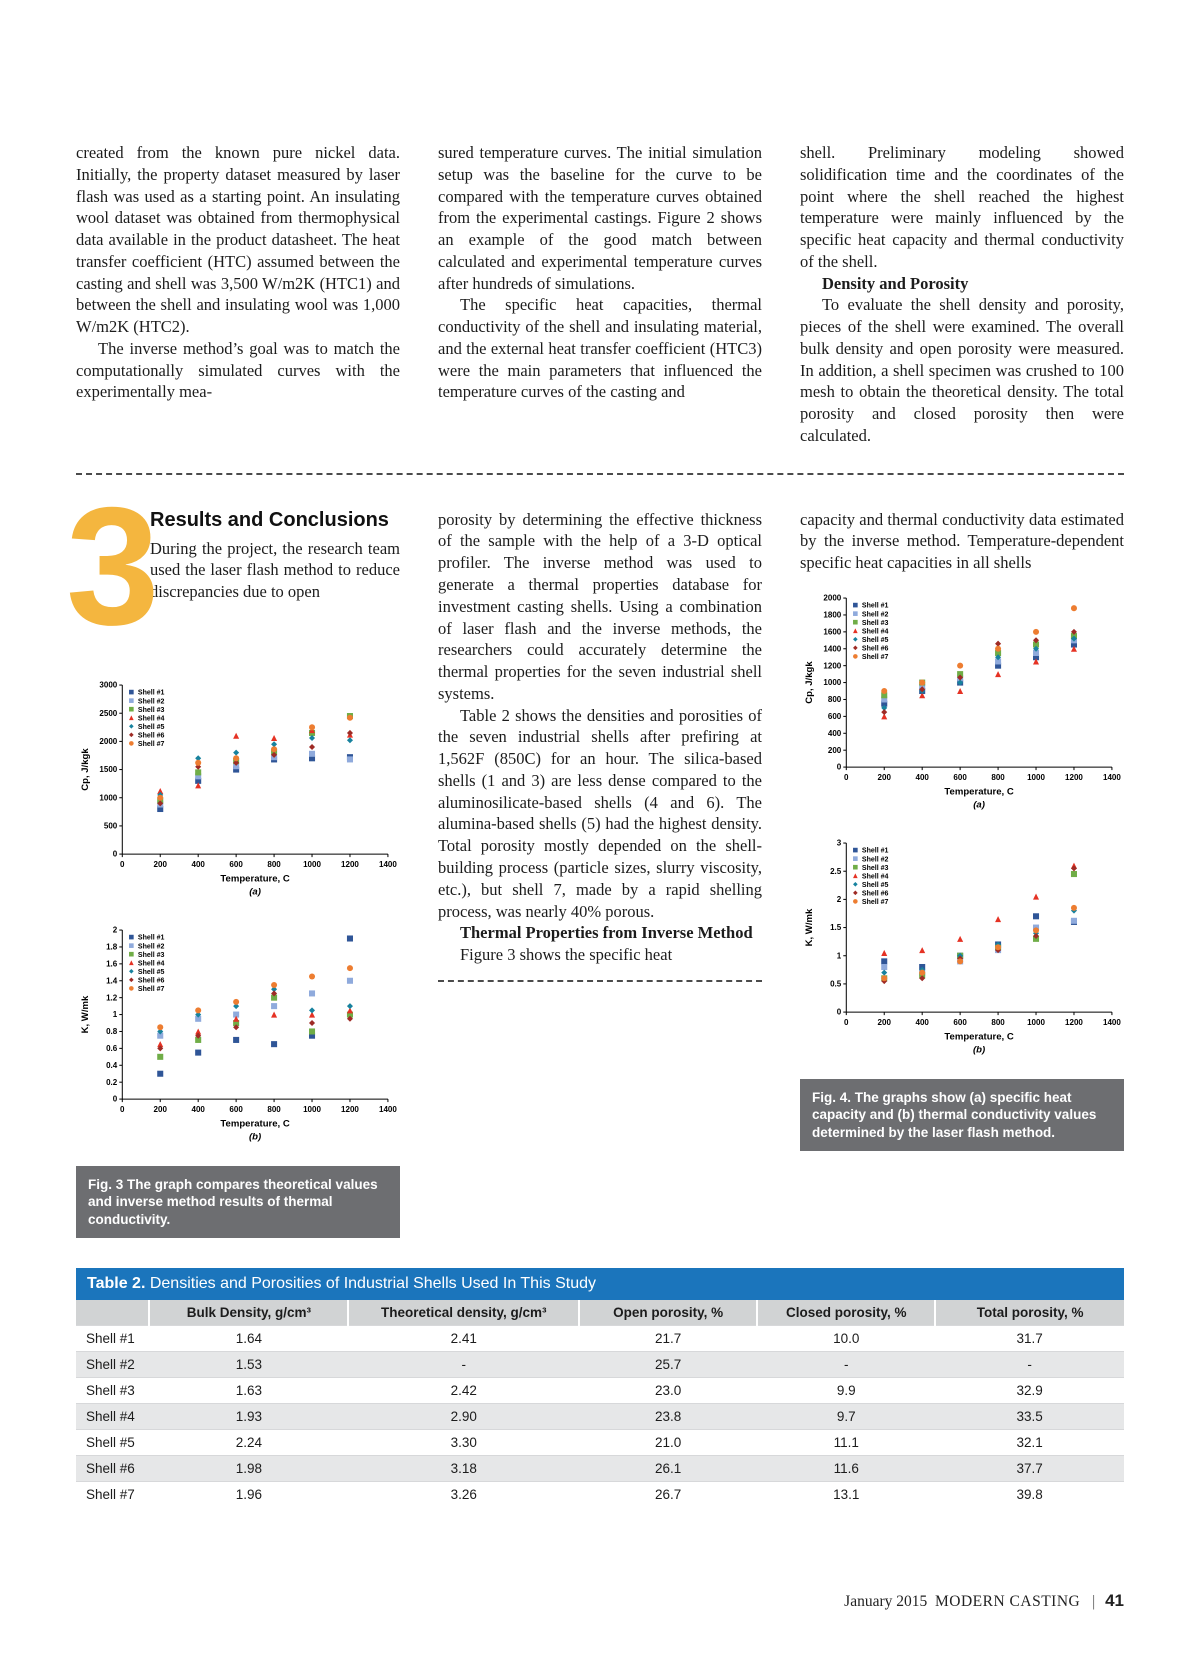 The width and height of the screenshot is (1200, 1657). Describe the element at coordinates (836, 984) in the screenshot. I see `svg-text: 0.5` at that location.